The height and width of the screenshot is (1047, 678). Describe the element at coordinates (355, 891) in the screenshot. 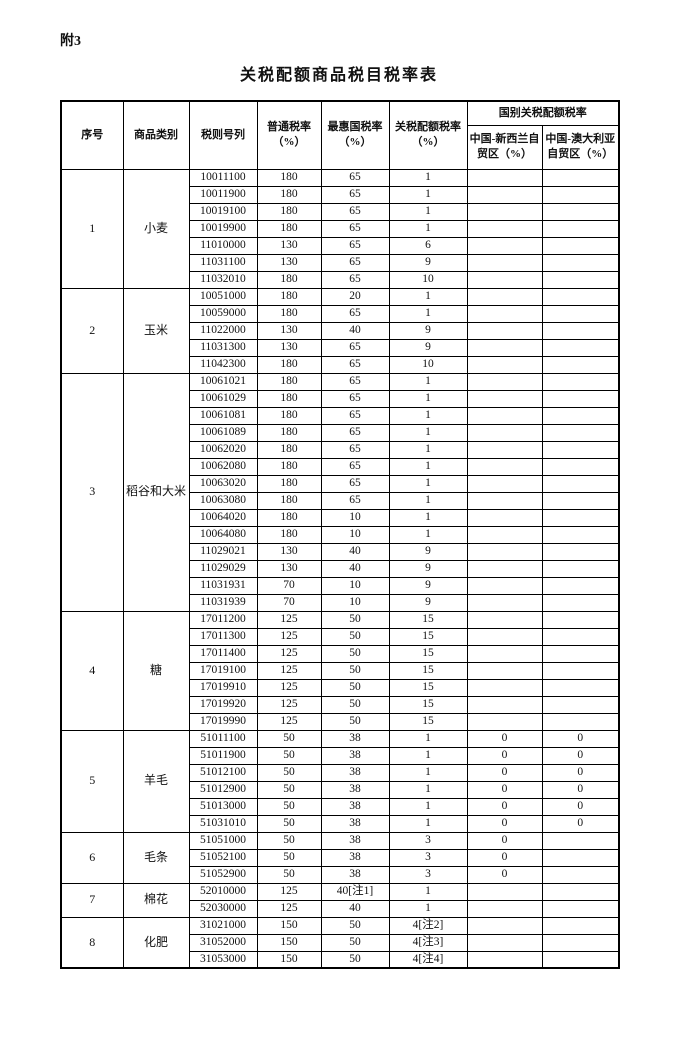

I see `mfn-rate-cell: 40[注1]` at that location.